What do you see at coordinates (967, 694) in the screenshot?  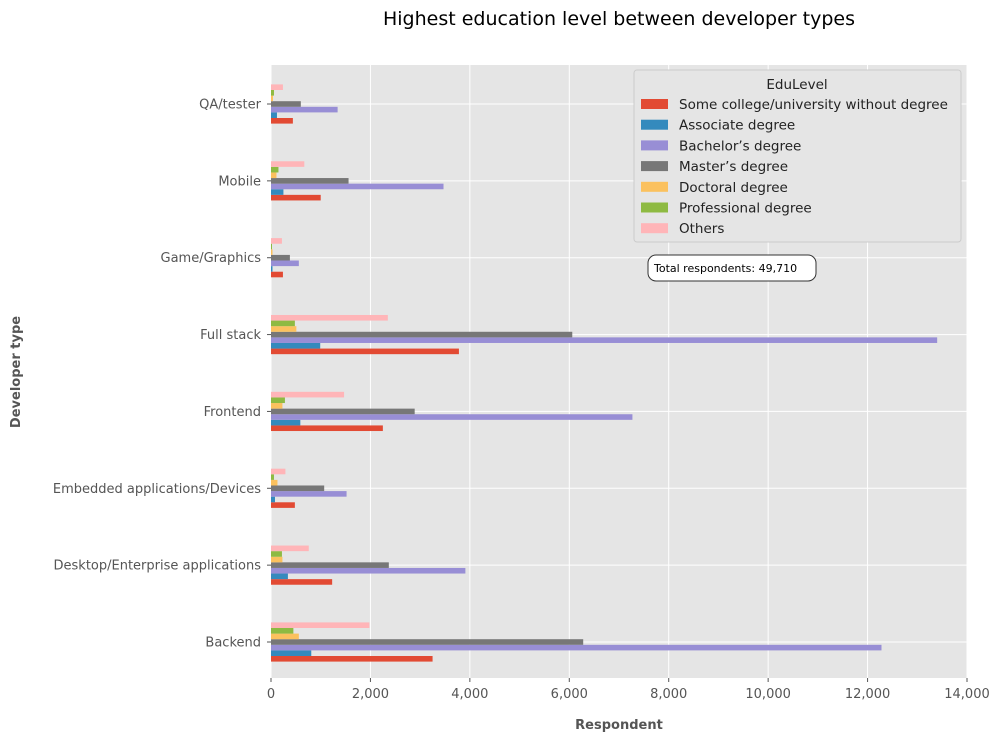 I see `x-tick-label: 14,000` at bounding box center [967, 694].